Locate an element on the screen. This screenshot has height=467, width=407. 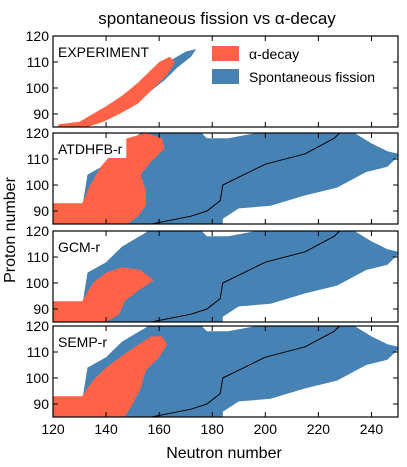
y-axis-label: Proton number is located at coordinates (10, 229).